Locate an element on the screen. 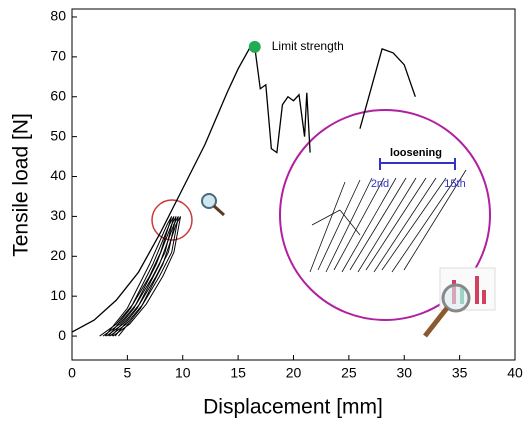 This screenshot has width=527, height=428. y-tick-label: 70 is located at coordinates (58, 56).